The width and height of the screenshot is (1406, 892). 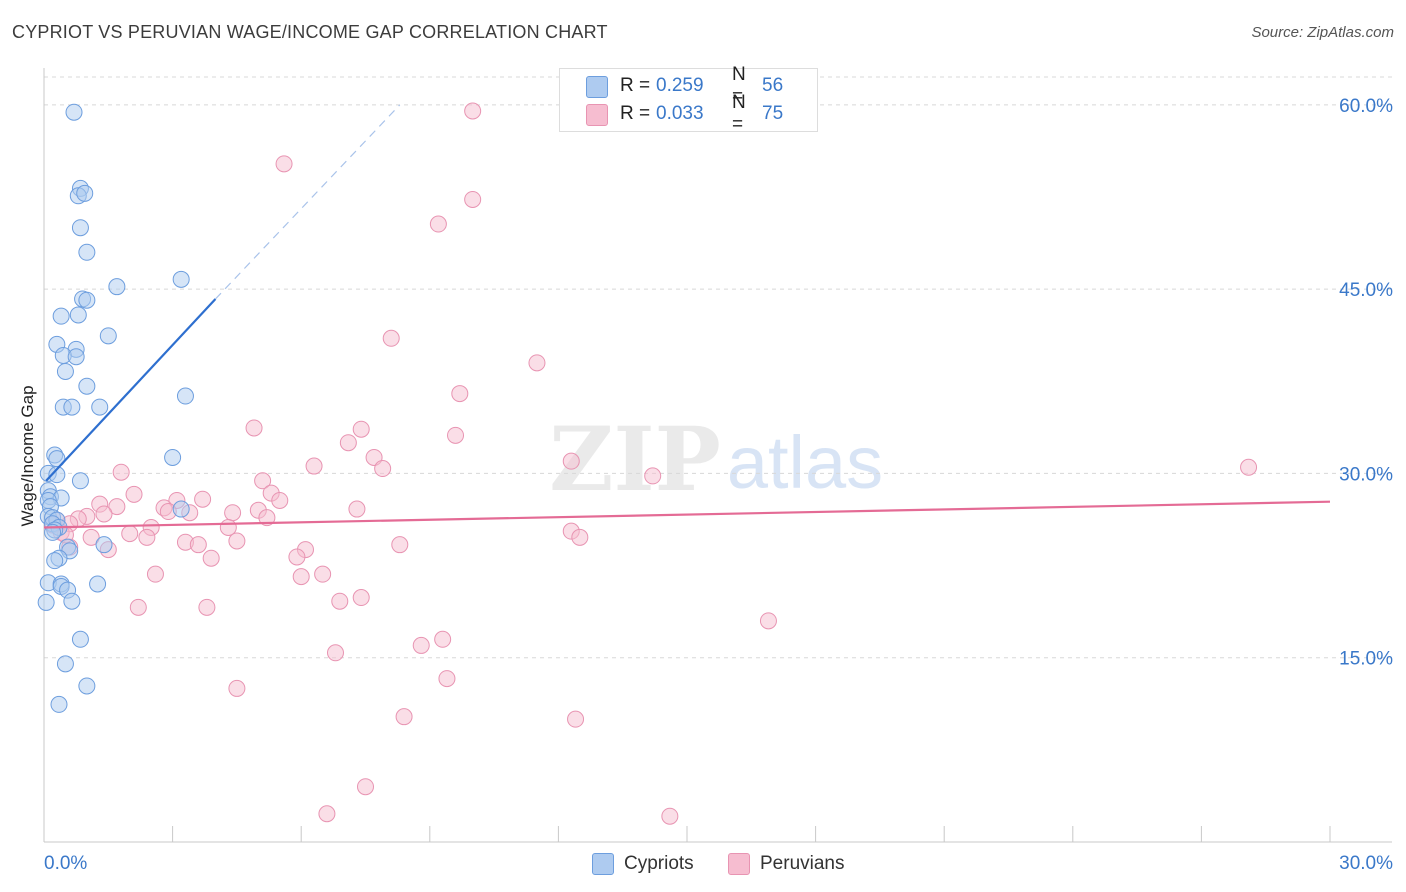 I want to click on bottom-legend-cypriots: Cypriots, so click(x=643, y=864).